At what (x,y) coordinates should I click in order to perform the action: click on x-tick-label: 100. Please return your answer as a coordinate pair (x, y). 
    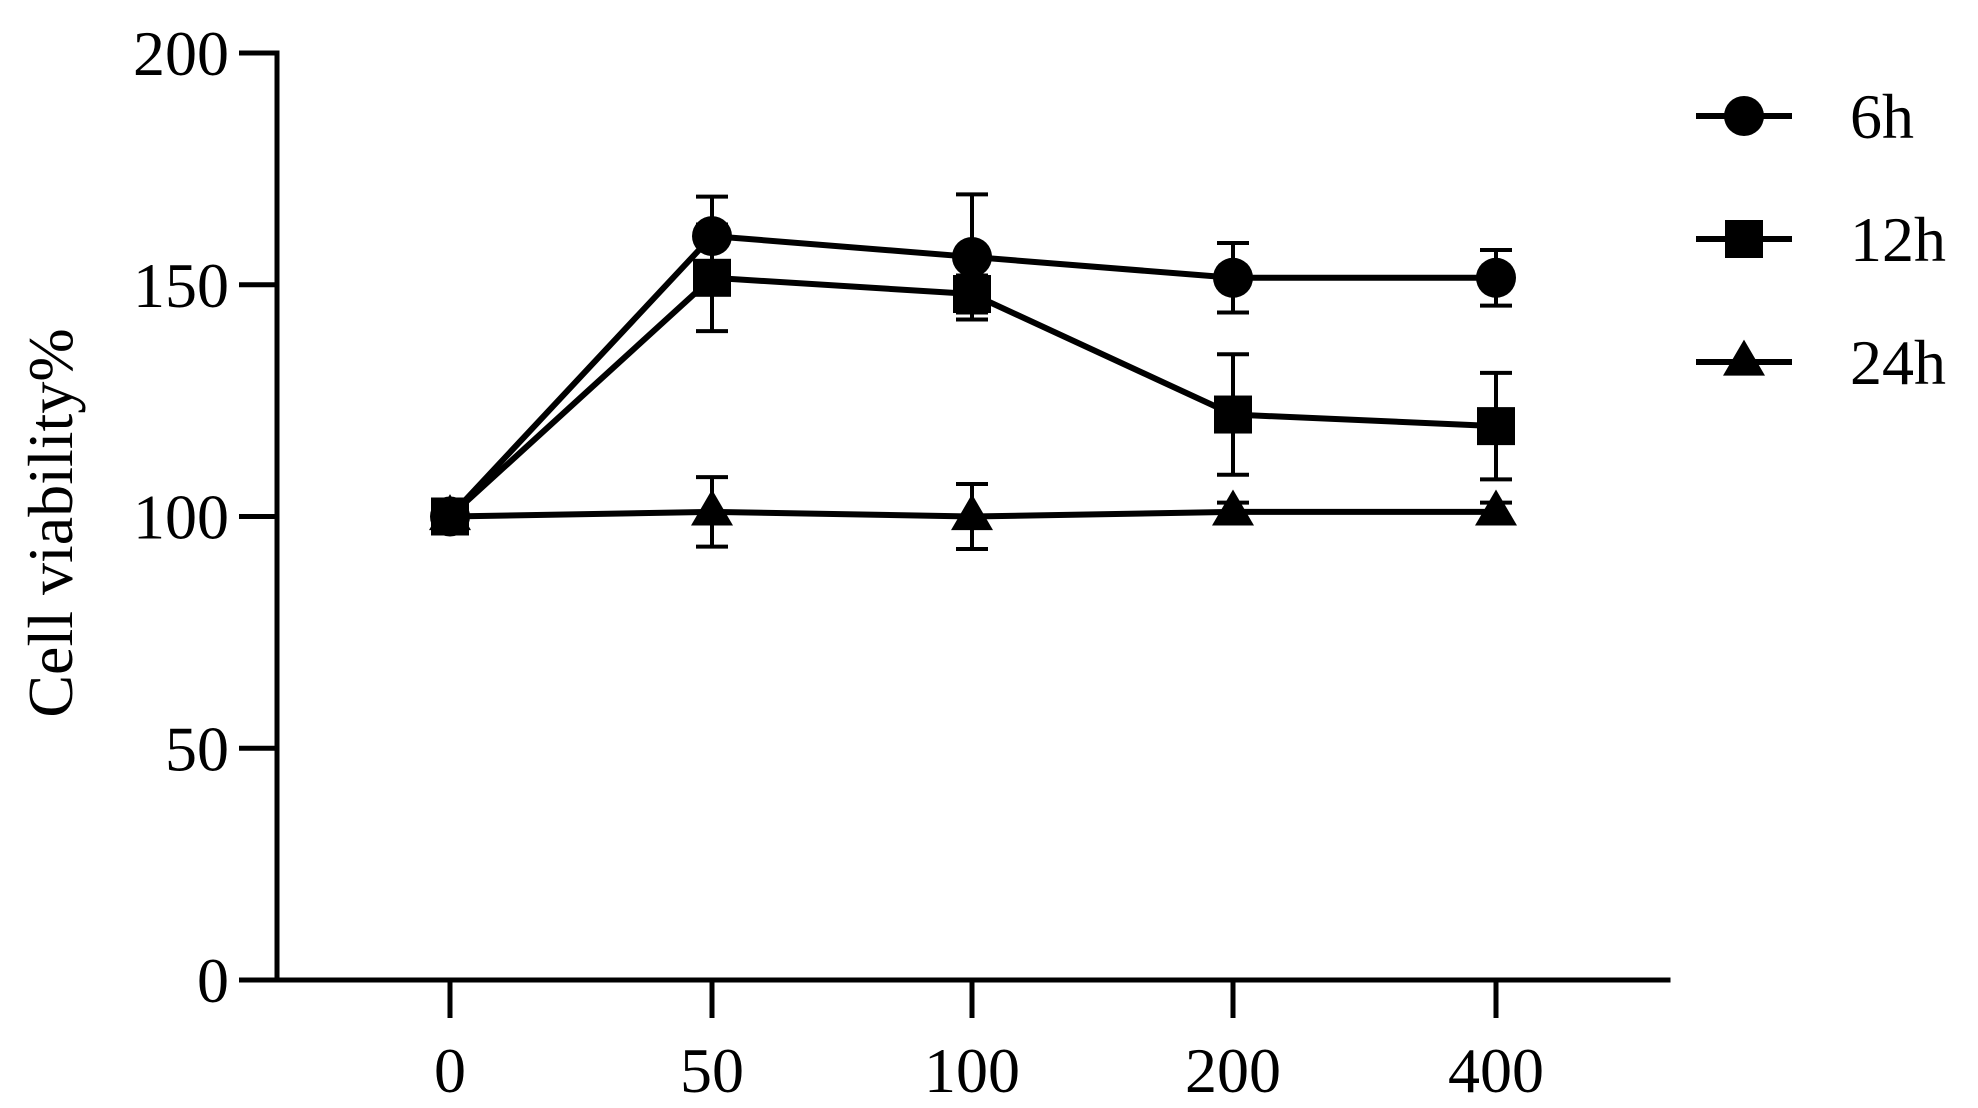
    Looking at the image, I should click on (972, 1070).